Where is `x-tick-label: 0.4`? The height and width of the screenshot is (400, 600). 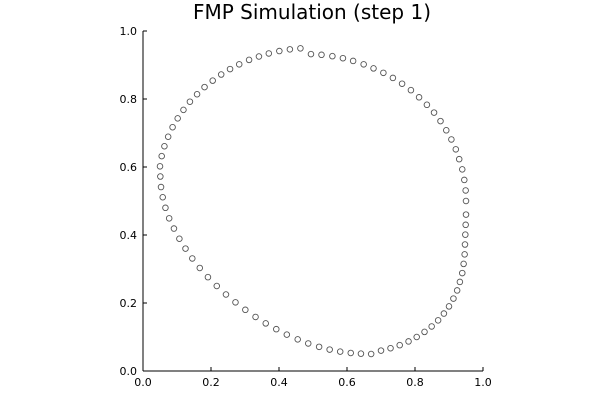
x-tick-label: 0.4 is located at coordinates (279, 382).